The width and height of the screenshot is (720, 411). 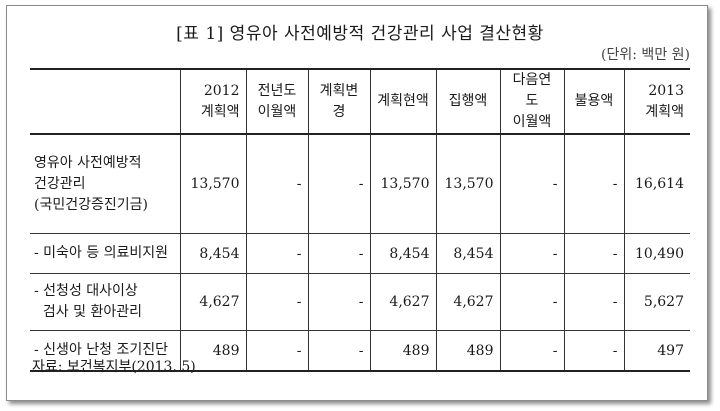 I want to click on table-cell: 10,490, so click(x=656, y=253).